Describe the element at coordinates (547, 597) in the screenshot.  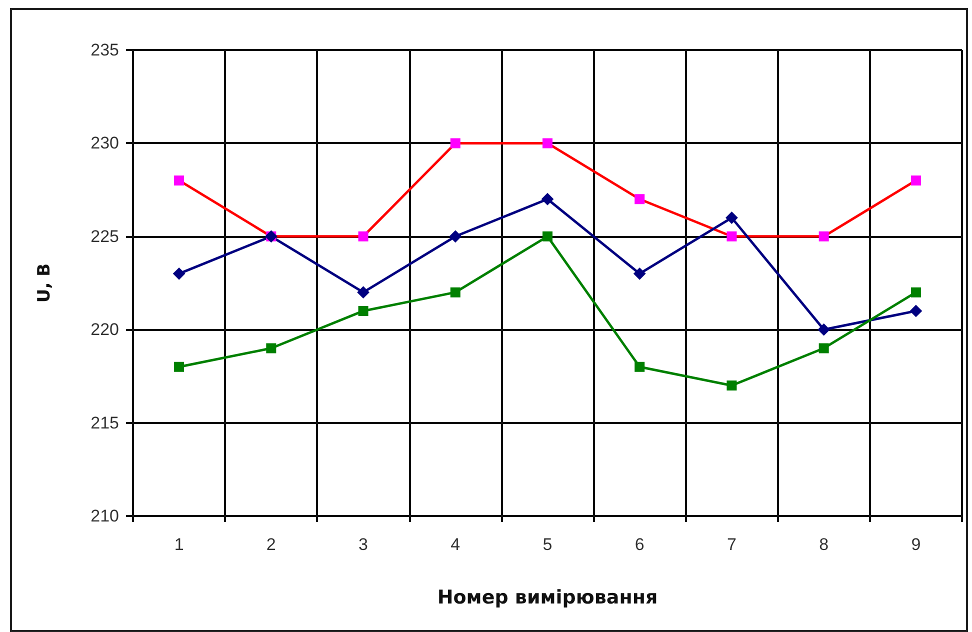
I see `x-axis-title: Номер вимірювання` at that location.